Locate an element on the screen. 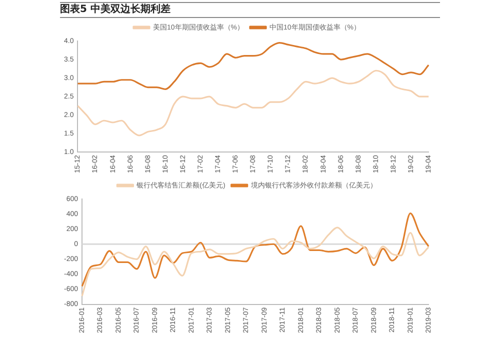  chart-title: 图表5 中美双边长期利差 is located at coordinates (250, 10).